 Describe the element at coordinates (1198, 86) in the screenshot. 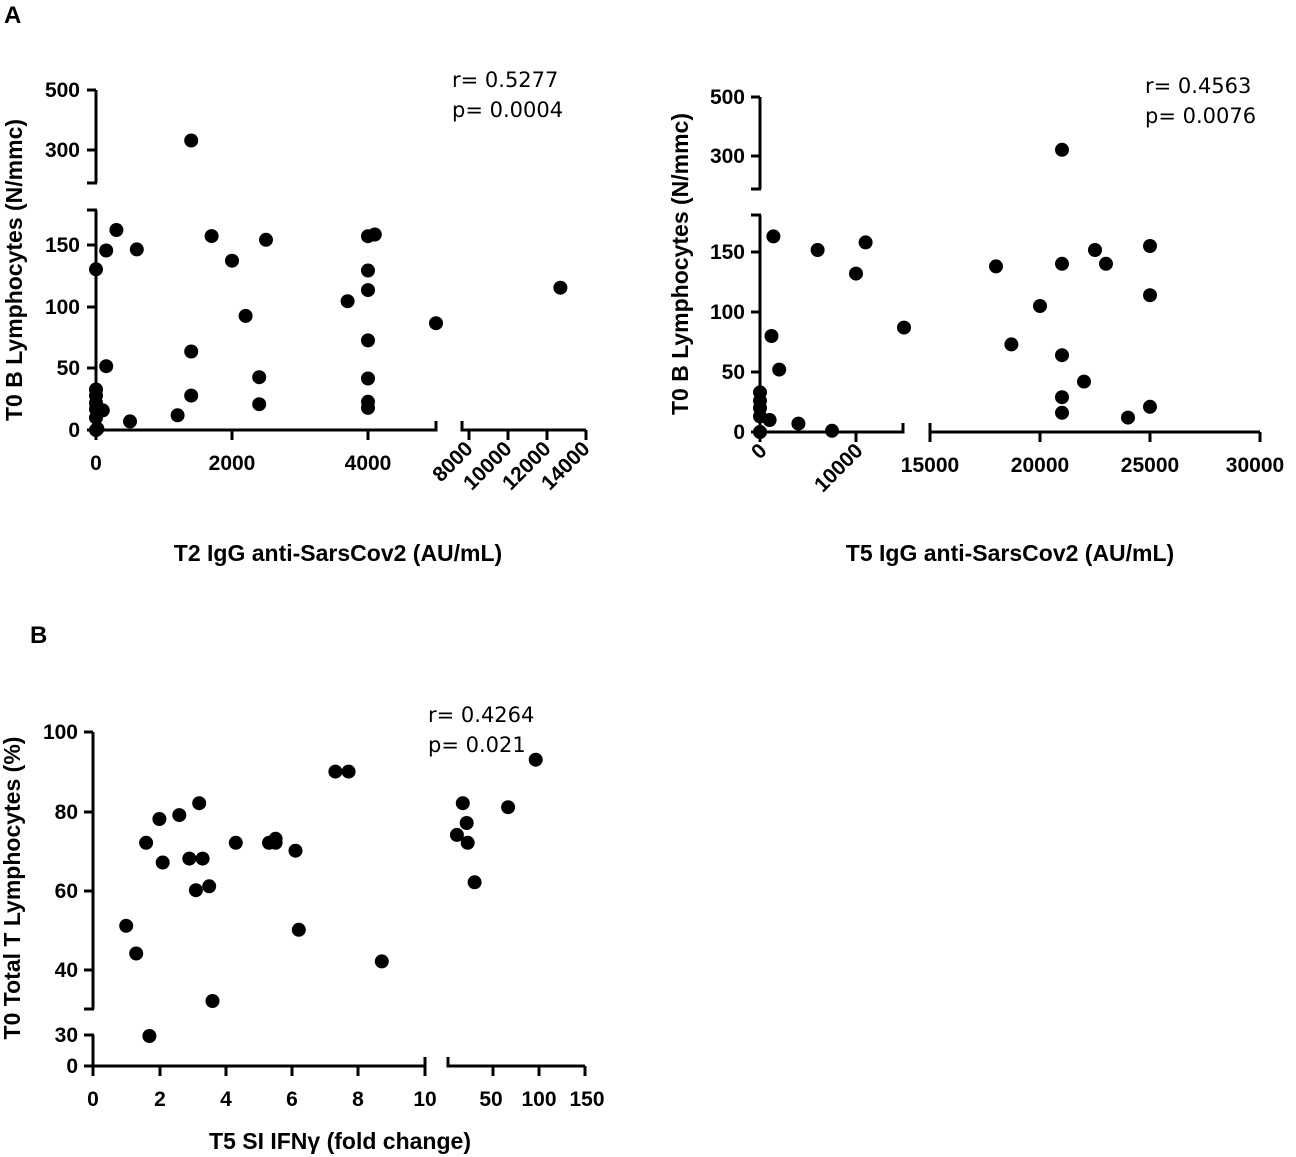

I see `chart2-r-value: r= 0.4563` at that location.